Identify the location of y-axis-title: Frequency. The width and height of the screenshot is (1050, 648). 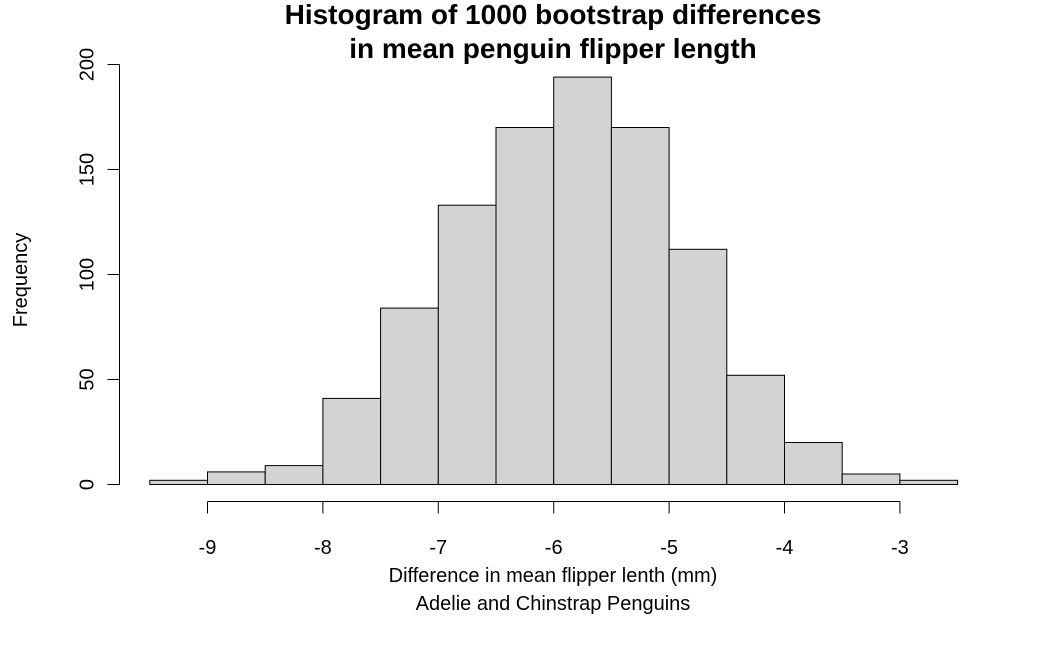
(21, 280).